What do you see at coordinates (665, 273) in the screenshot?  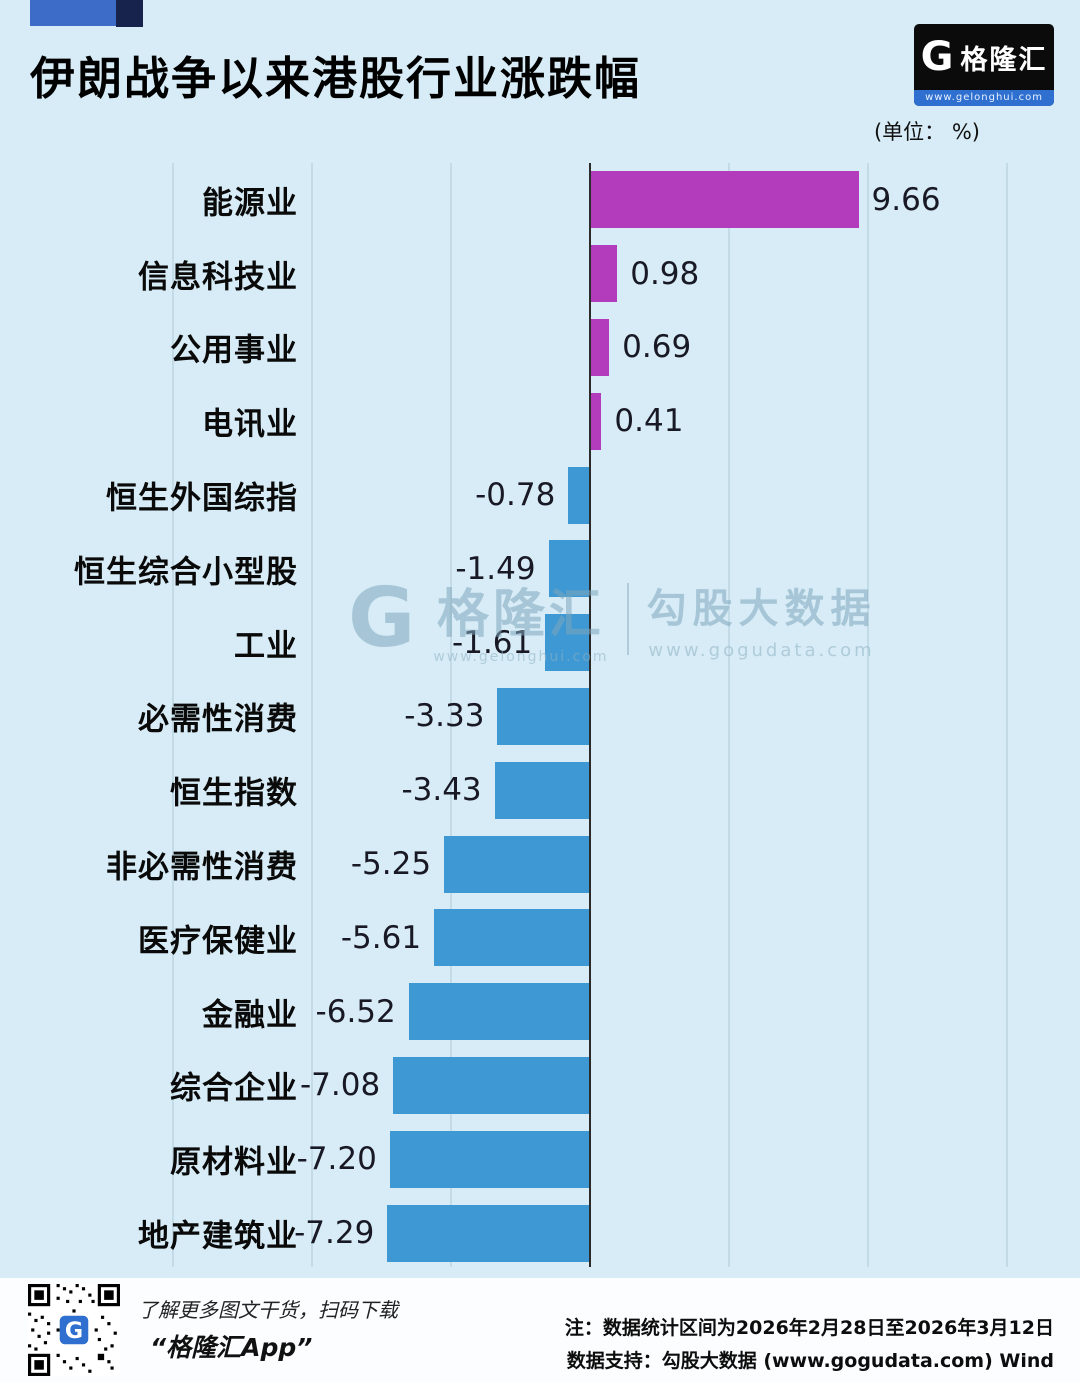 I see `value-label: 0.98` at bounding box center [665, 273].